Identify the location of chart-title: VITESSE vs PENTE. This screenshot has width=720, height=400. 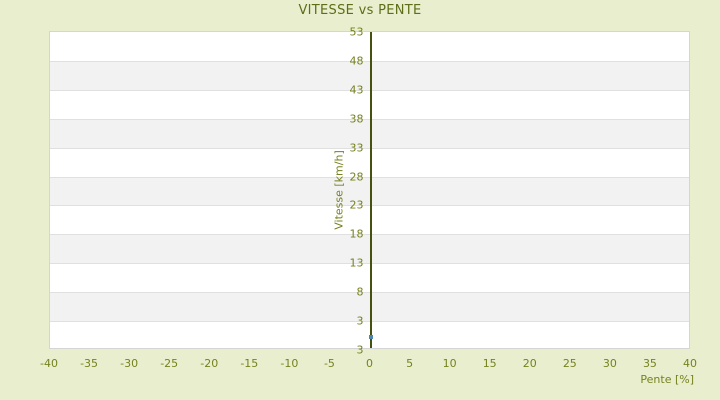
(360, 10).